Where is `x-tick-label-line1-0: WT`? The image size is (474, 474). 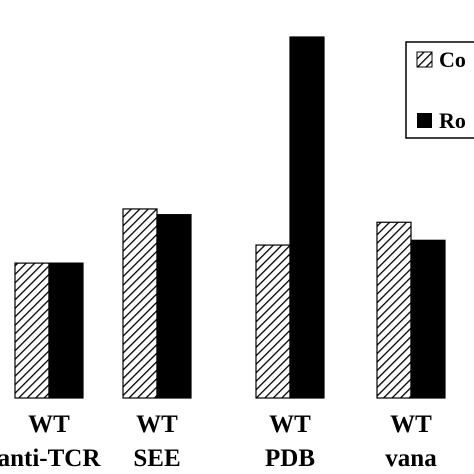 x-tick-label-line1-0: WT is located at coordinates (49, 424).